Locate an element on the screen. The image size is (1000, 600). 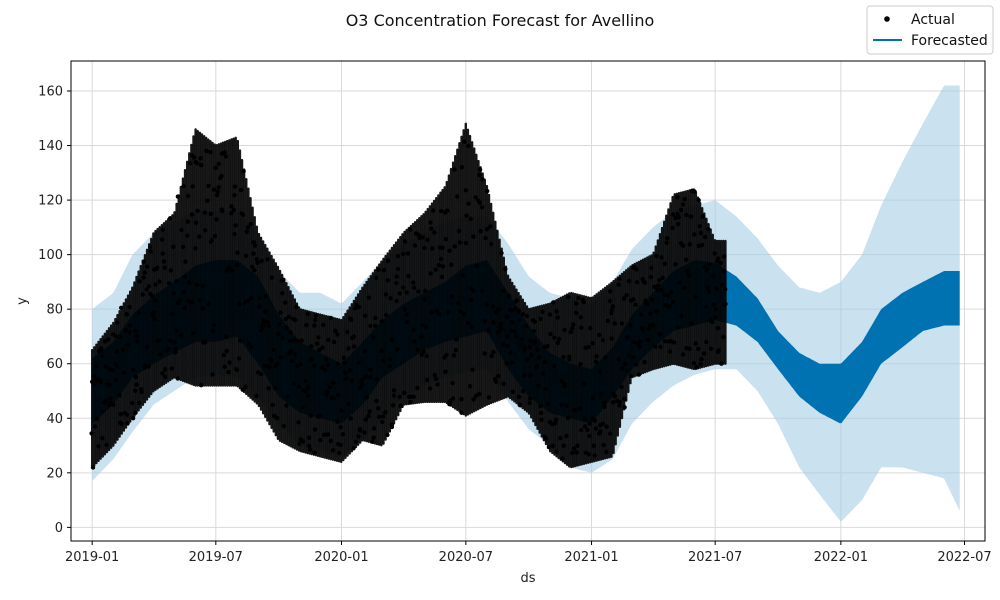
x-tick-label: 2019-01 is located at coordinates (92, 557).